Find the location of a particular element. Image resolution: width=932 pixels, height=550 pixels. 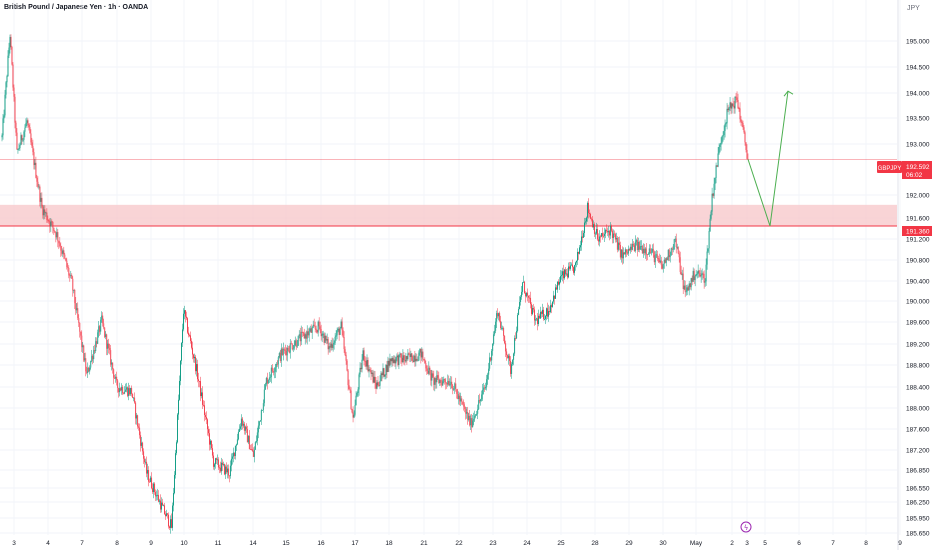

time-tick-label: 16 is located at coordinates (321, 543).